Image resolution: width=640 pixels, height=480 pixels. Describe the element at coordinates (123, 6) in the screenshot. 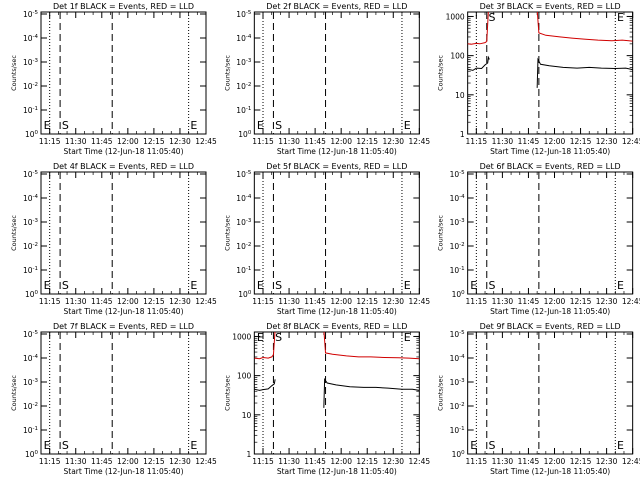

I see `chart-title: Det 1f BLACK = Events, RED = LLD` at that location.